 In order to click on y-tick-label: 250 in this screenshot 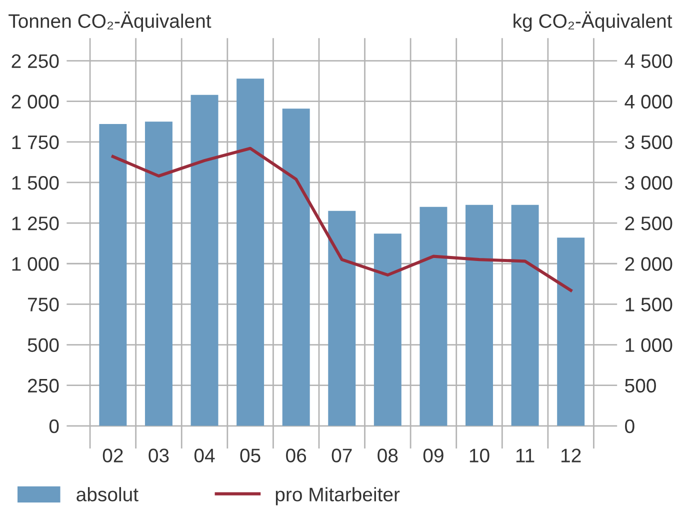, I will do `click(43, 385)`.